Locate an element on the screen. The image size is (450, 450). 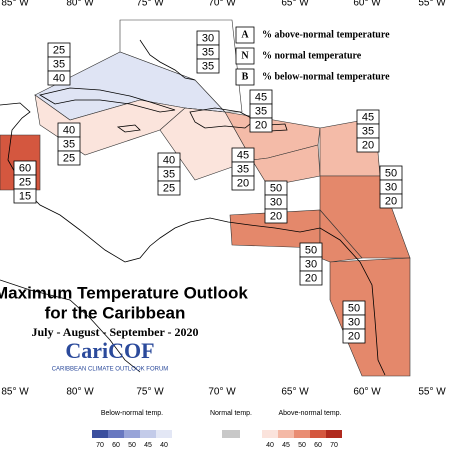
key-letter: N is located at coordinates (245, 55).